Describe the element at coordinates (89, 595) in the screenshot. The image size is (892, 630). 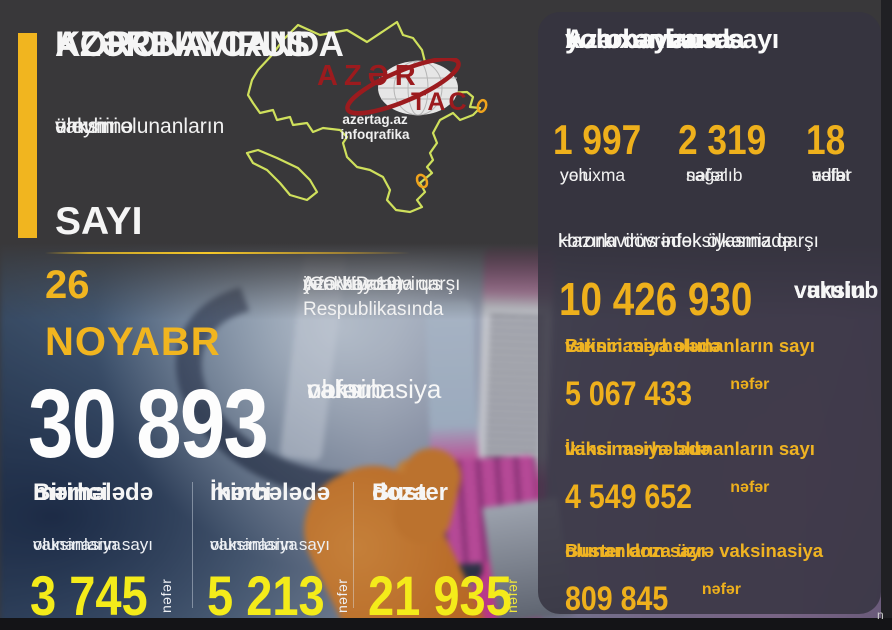
I see `breakdown-phase1-value: 3 745` at that location.